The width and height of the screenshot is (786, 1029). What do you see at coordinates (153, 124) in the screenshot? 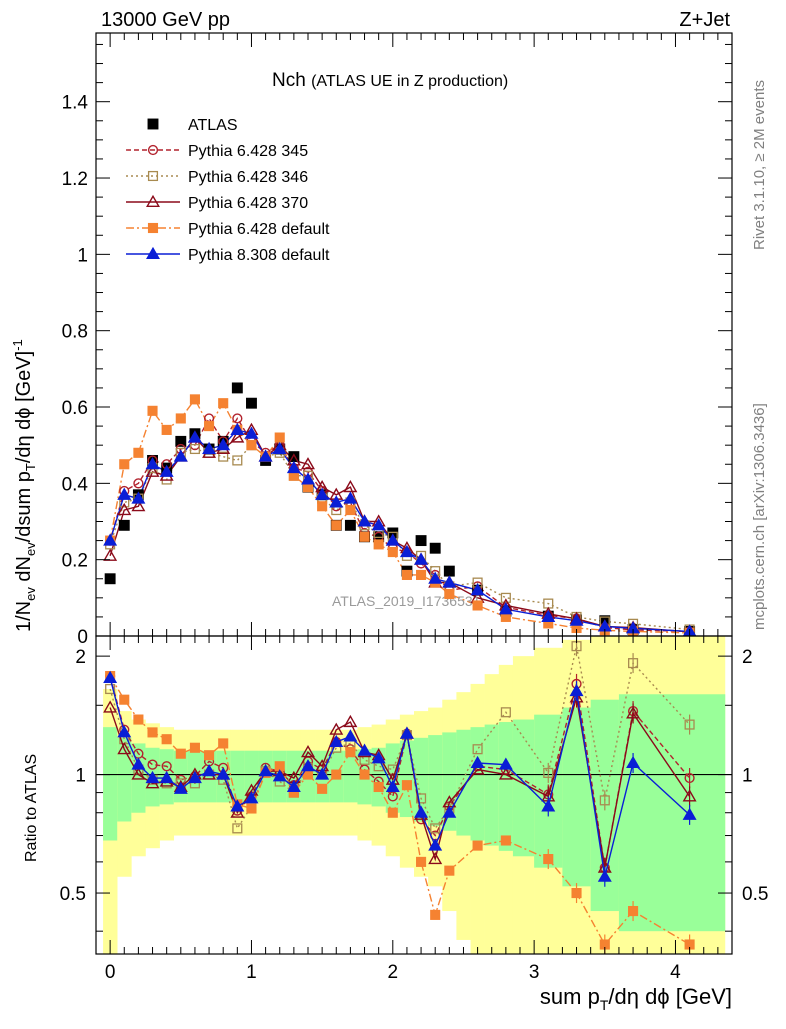
I see `legend-marker-atlas` at bounding box center [153, 124].